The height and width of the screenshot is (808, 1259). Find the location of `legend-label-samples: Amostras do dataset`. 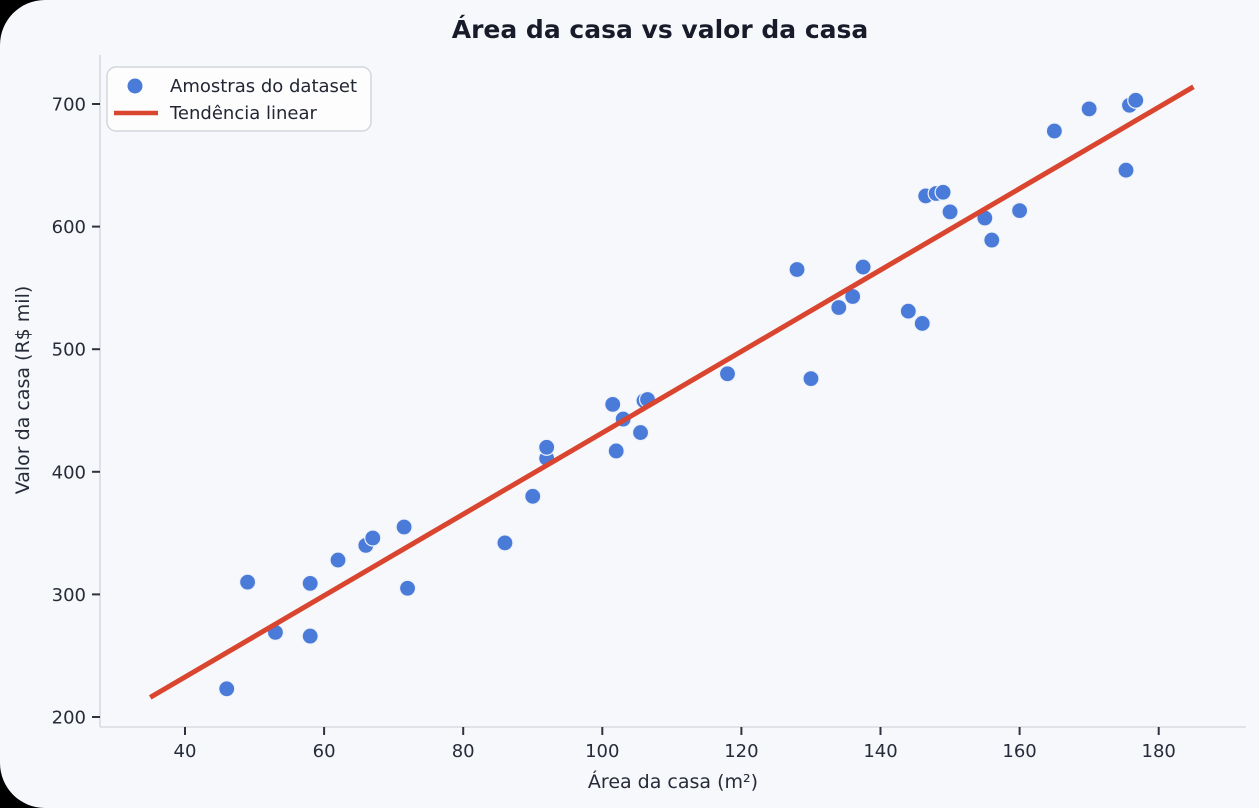

legend-label-samples: Amostras do dataset is located at coordinates (263, 86).